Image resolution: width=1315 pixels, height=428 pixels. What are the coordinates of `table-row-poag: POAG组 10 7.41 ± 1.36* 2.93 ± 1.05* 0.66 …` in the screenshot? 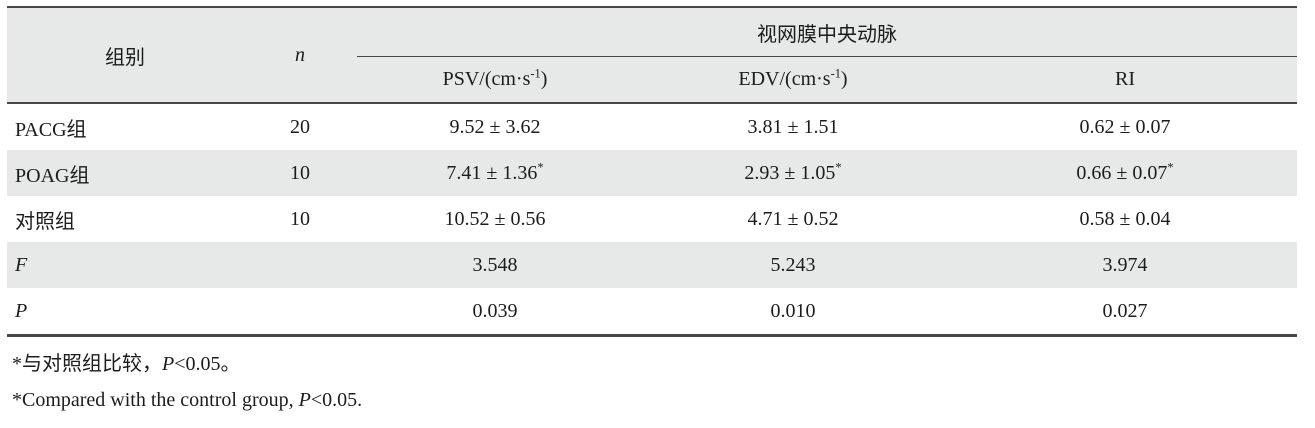 It's located at (652, 173).